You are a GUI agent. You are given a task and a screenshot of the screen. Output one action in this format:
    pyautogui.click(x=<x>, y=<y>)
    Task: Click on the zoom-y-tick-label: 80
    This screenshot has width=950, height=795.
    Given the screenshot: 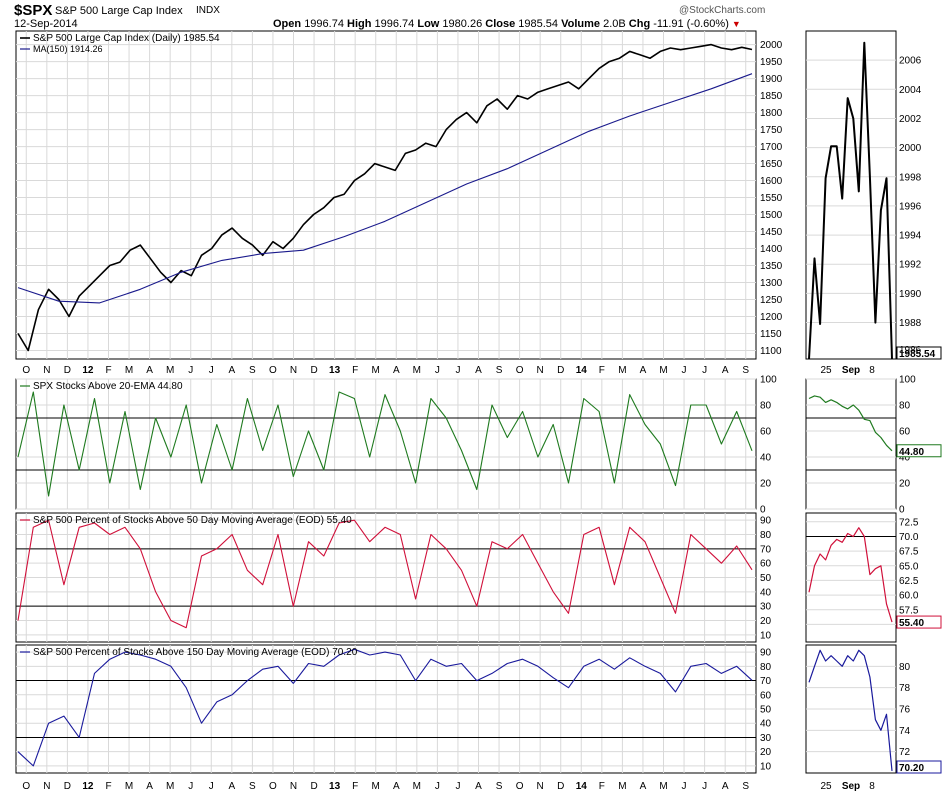 What is the action you would take?
    pyautogui.click(x=905, y=406)
    